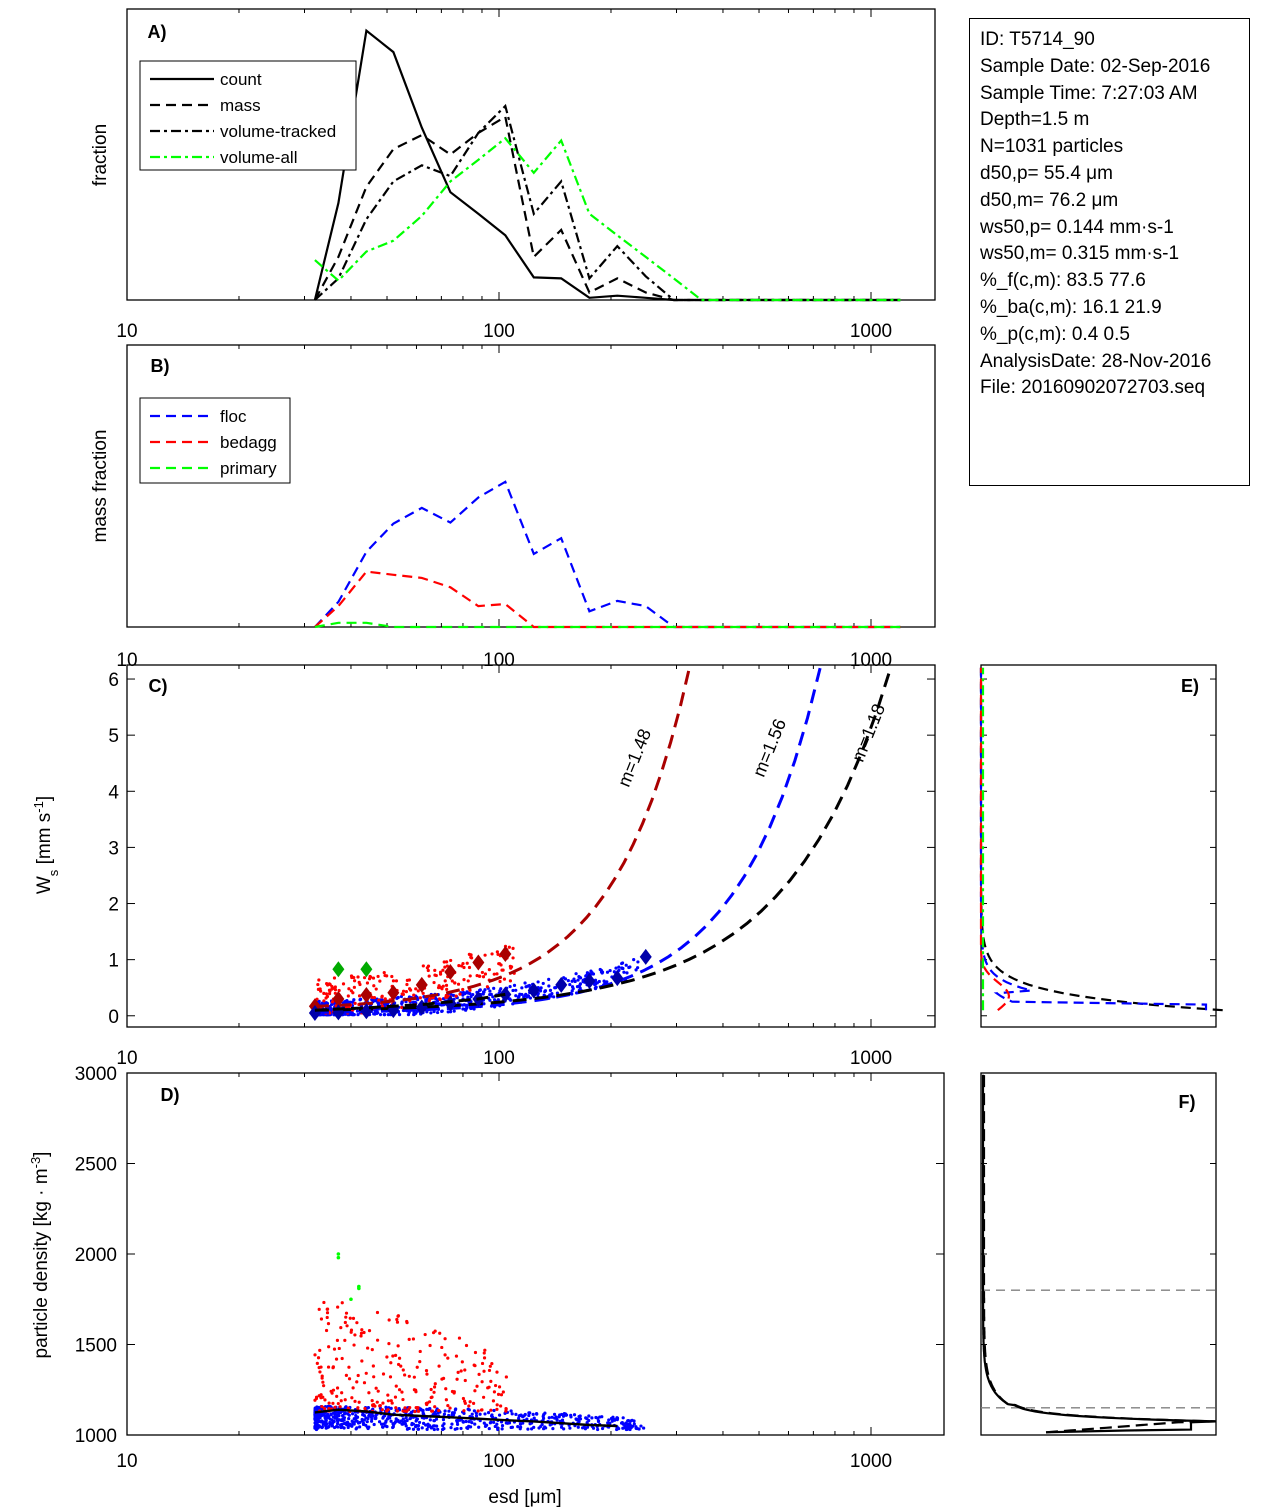  What do you see at coordinates (258, 157) in the screenshot?
I see `panel-a-legend-label: volume-all` at bounding box center [258, 157].